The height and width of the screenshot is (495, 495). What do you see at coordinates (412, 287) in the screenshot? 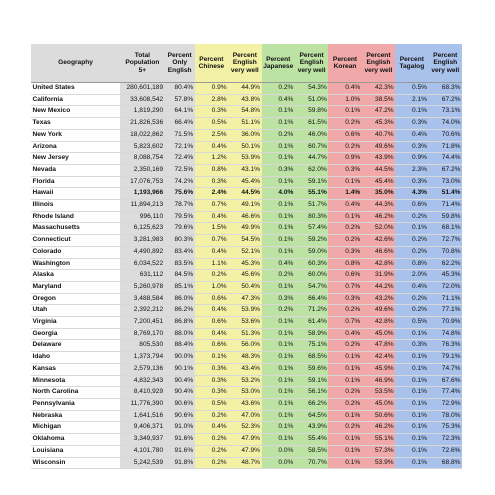
I see `cell-tagalog: 0.4%` at bounding box center [412, 287].